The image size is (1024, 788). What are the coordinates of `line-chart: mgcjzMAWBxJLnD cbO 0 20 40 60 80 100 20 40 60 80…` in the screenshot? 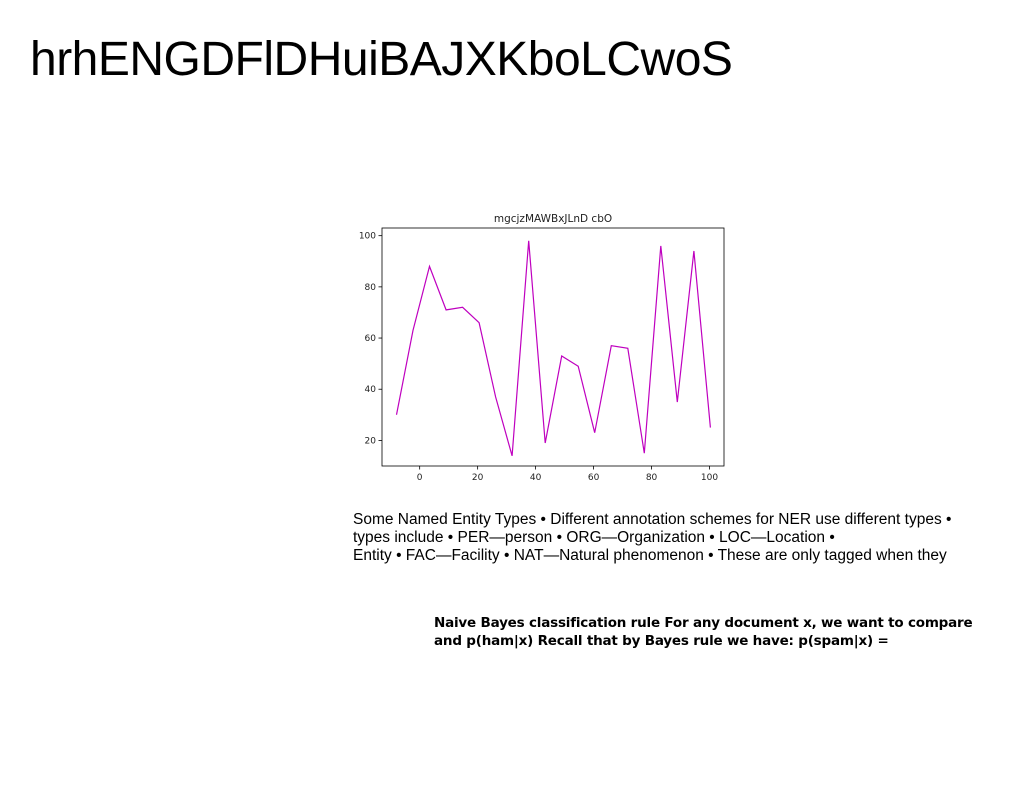 It's located at (540, 348).